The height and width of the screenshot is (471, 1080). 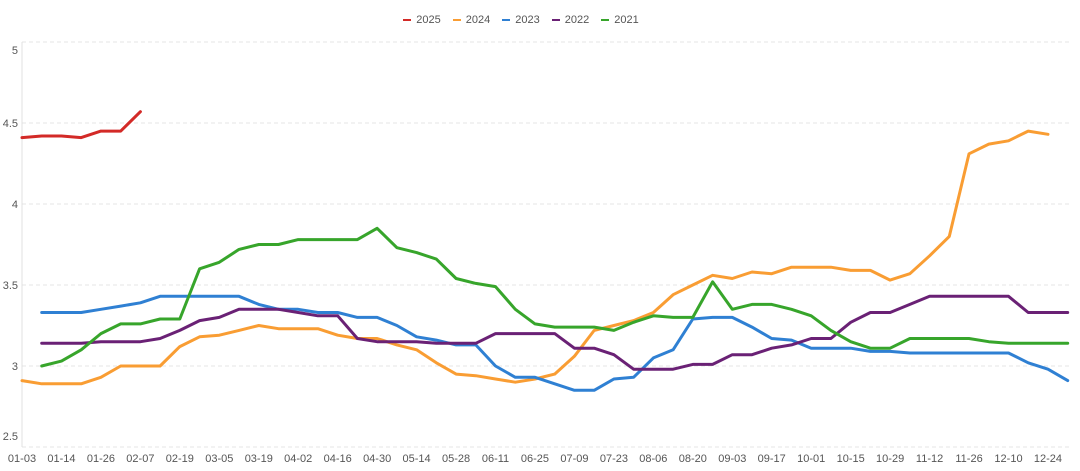 What do you see at coordinates (968, 459) in the screenshot?
I see `x-tick-label: 11-26` at bounding box center [968, 459].